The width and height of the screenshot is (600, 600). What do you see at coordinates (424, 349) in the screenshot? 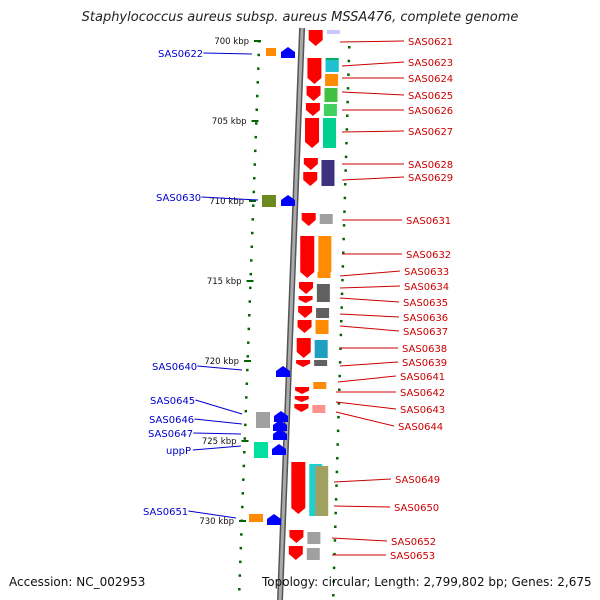
I see `gene-label-right: SAS0638` at bounding box center [424, 349].